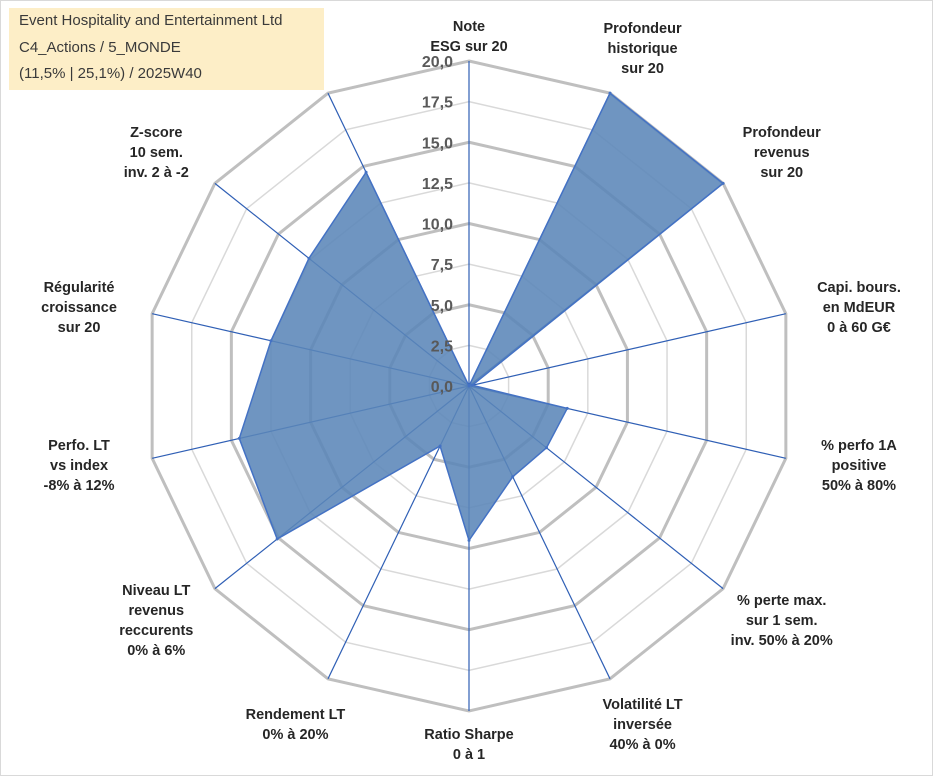 This screenshot has width=933, height=777. I want to click on axis-label: Volatilité LT, so click(643, 705).